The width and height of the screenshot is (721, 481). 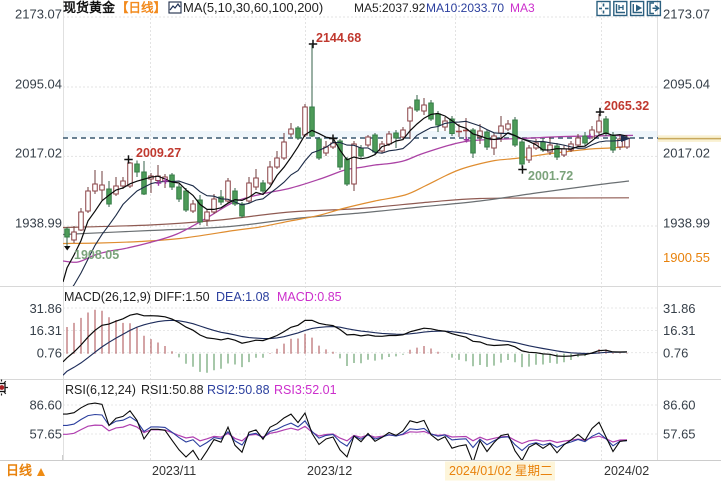 I want to click on svg-text: MA5:2037.92, so click(x=390, y=8).